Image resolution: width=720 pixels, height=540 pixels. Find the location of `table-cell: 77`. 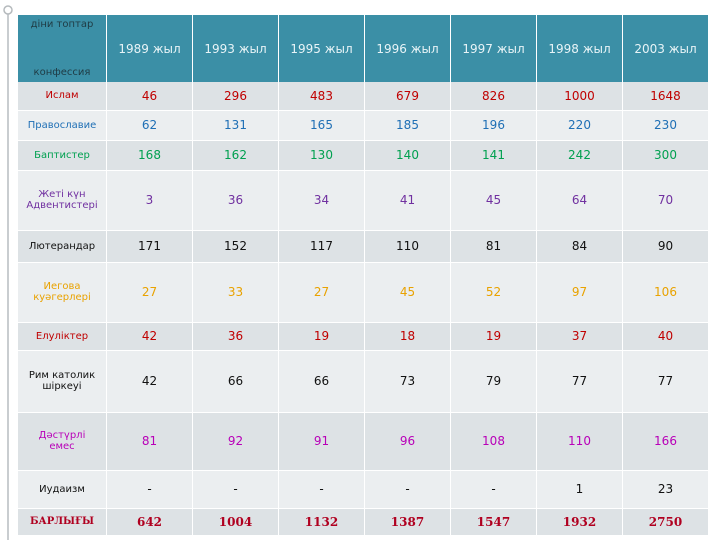

table-cell: 77 is located at coordinates (579, 381).